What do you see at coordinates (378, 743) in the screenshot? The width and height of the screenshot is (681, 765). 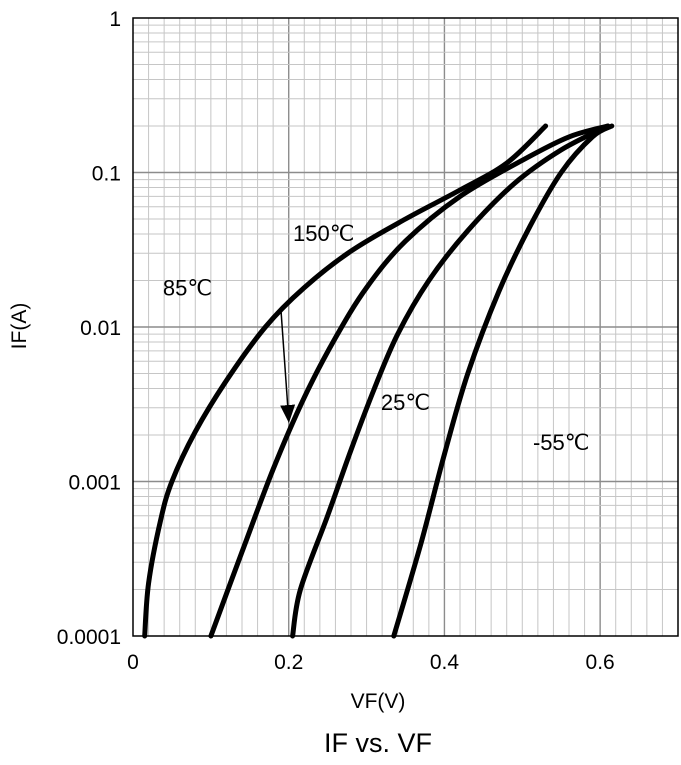 I see `chart-title: IF vs. VF` at bounding box center [378, 743].